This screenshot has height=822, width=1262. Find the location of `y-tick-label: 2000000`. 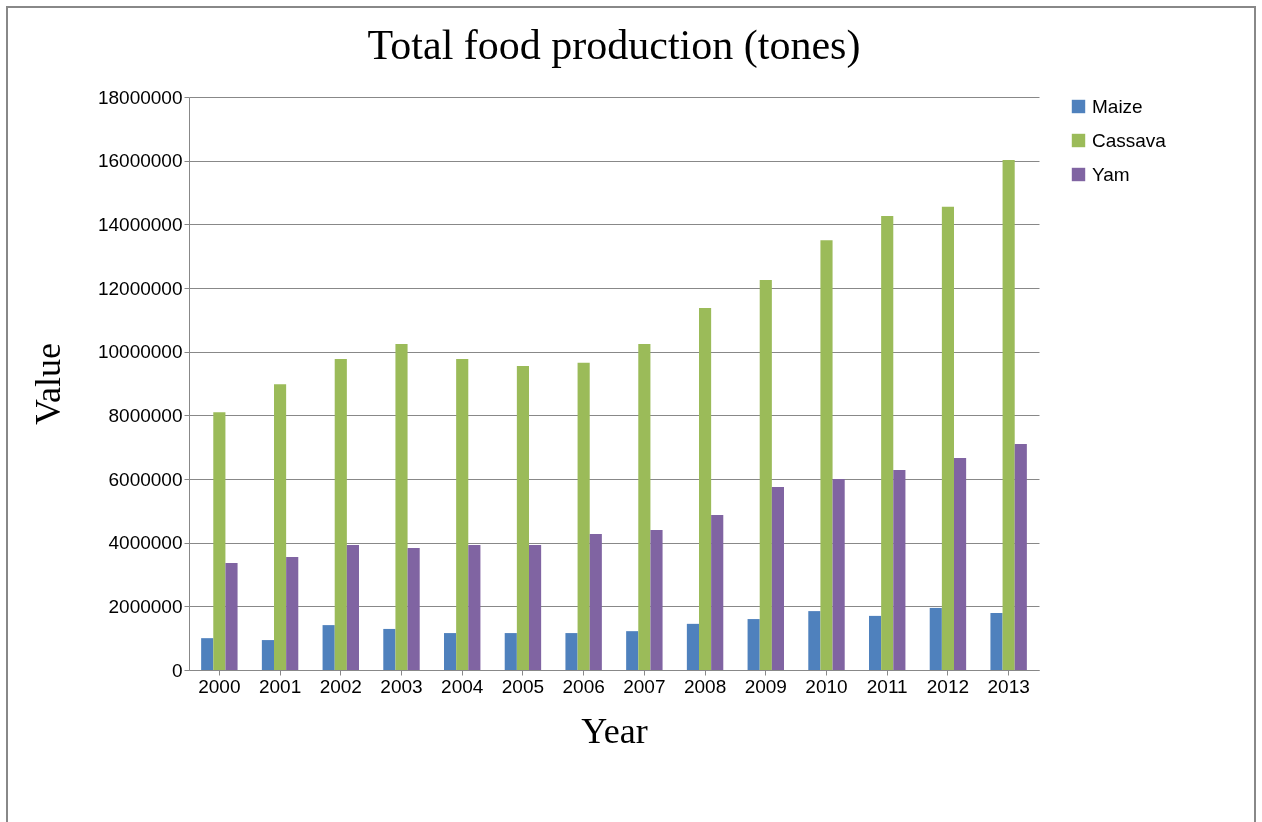

y-tick-label: 2000000 is located at coordinates (145, 606).